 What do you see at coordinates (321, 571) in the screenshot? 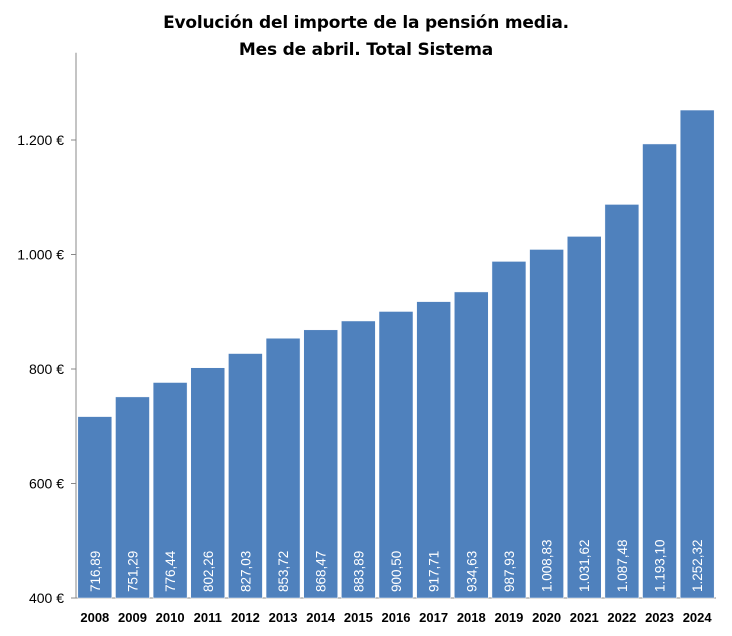
I see `bar-value-label: 868,47` at bounding box center [321, 571].